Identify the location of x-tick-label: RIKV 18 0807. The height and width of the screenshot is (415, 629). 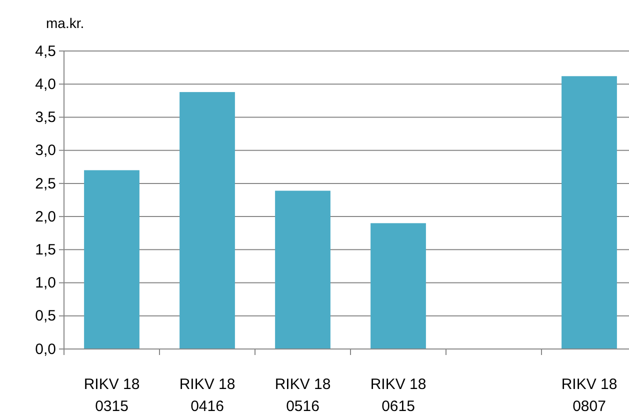
(589, 395).